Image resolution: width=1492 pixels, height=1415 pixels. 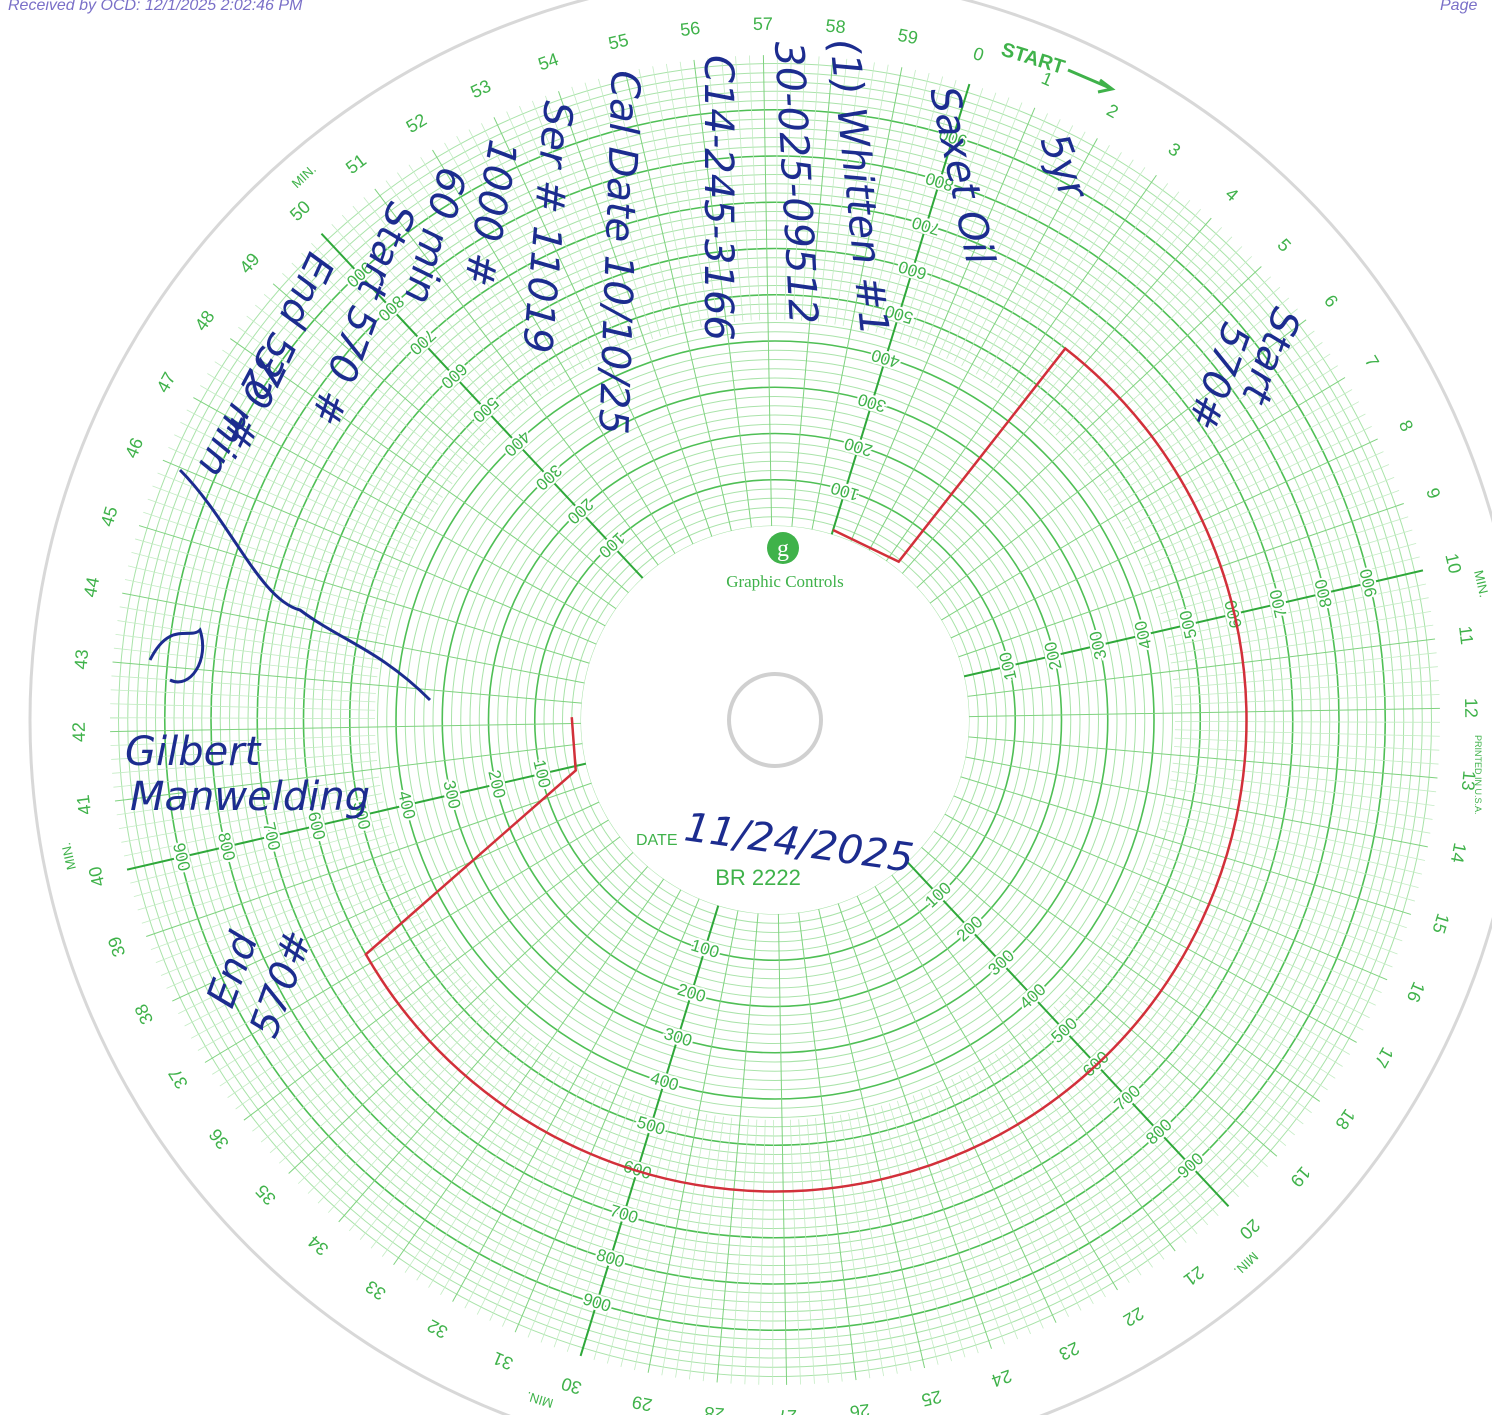 What do you see at coordinates (758, 877) in the screenshot?
I see `form-number: BR 2222` at bounding box center [758, 877].